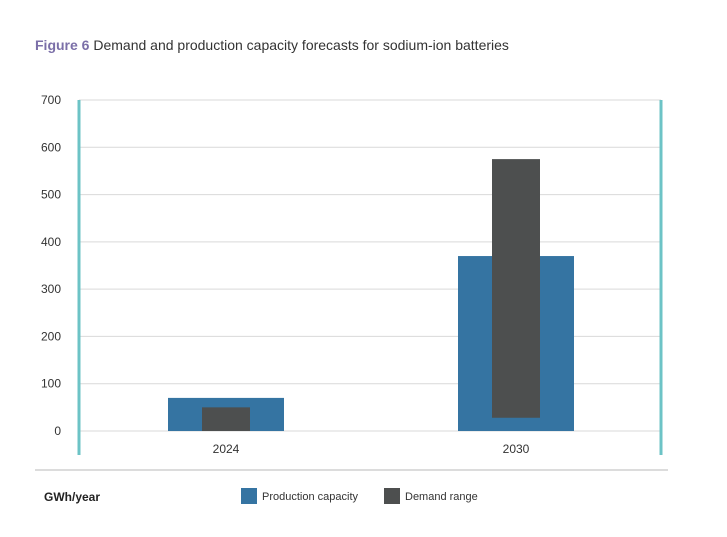 This screenshot has width=727, height=537. Describe the element at coordinates (51, 289) in the screenshot. I see `y-tick-label: 300` at that location.